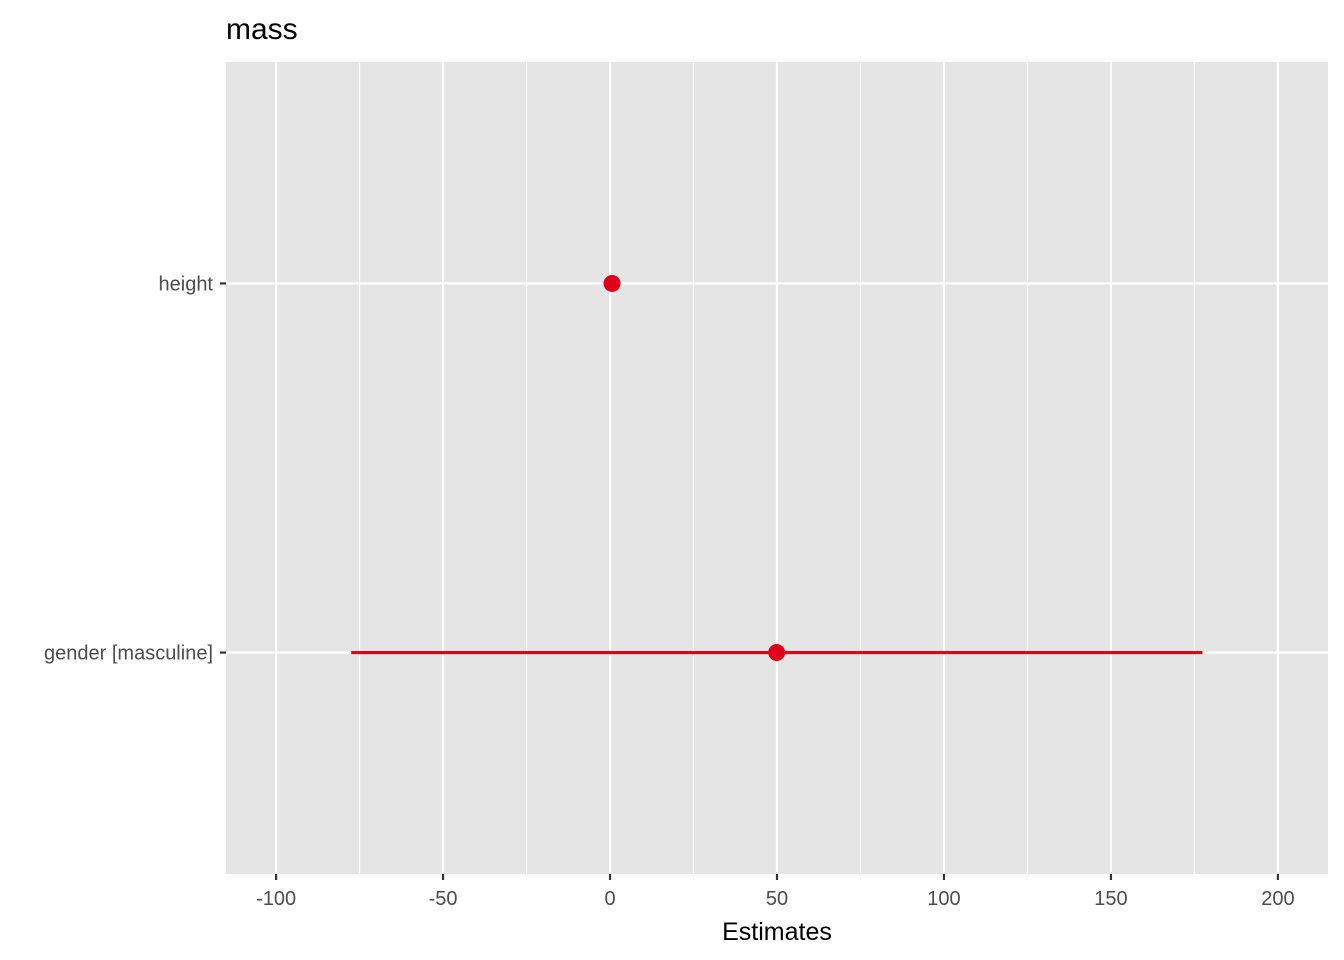  What do you see at coordinates (1277, 899) in the screenshot?
I see `x-tick-label: 200` at bounding box center [1277, 899].